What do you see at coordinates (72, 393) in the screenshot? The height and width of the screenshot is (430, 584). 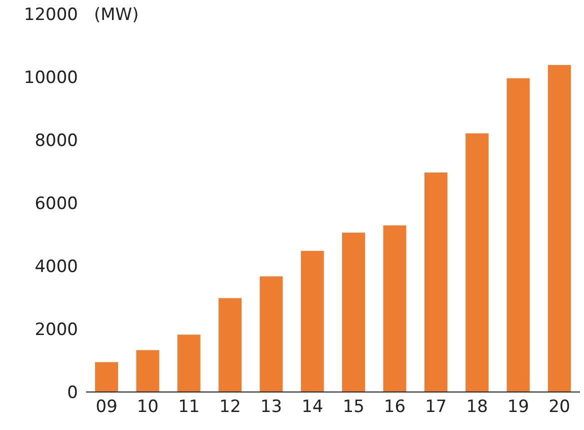 I see `y-tick-label: 0` at bounding box center [72, 393].